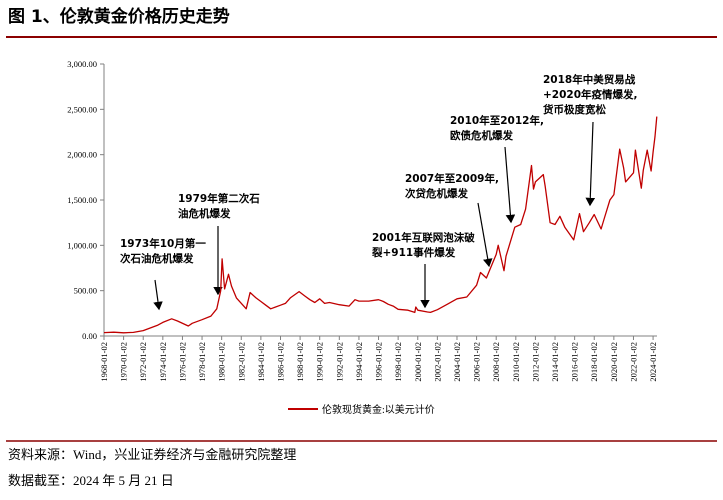 The image size is (723, 500). I want to click on annotation: 2010年至2012年,, so click(497, 120).